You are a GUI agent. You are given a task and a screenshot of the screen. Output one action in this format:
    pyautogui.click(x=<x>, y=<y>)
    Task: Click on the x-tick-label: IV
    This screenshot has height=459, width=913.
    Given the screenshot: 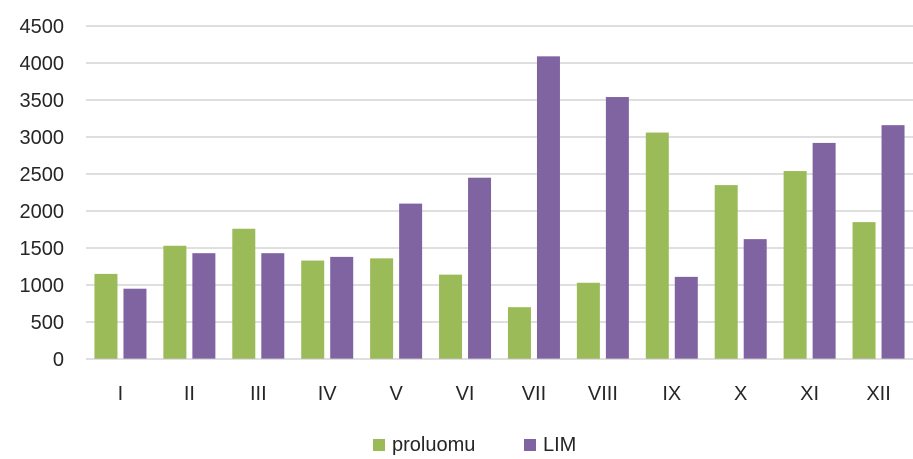 What is the action you would take?
    pyautogui.click(x=328, y=394)
    